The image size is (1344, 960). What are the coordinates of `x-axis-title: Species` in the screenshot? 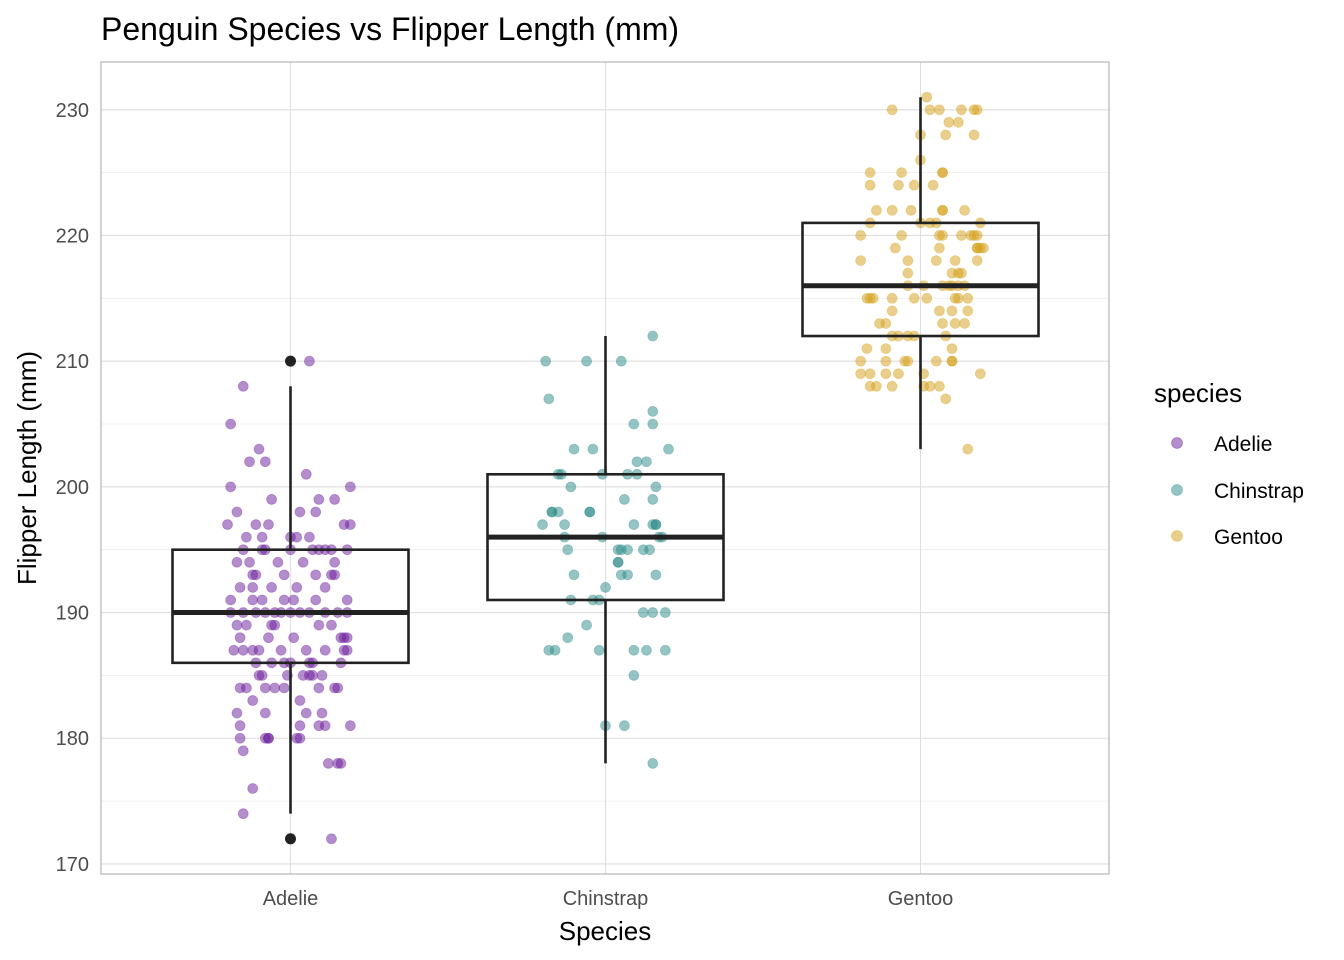 It's located at (605, 931).